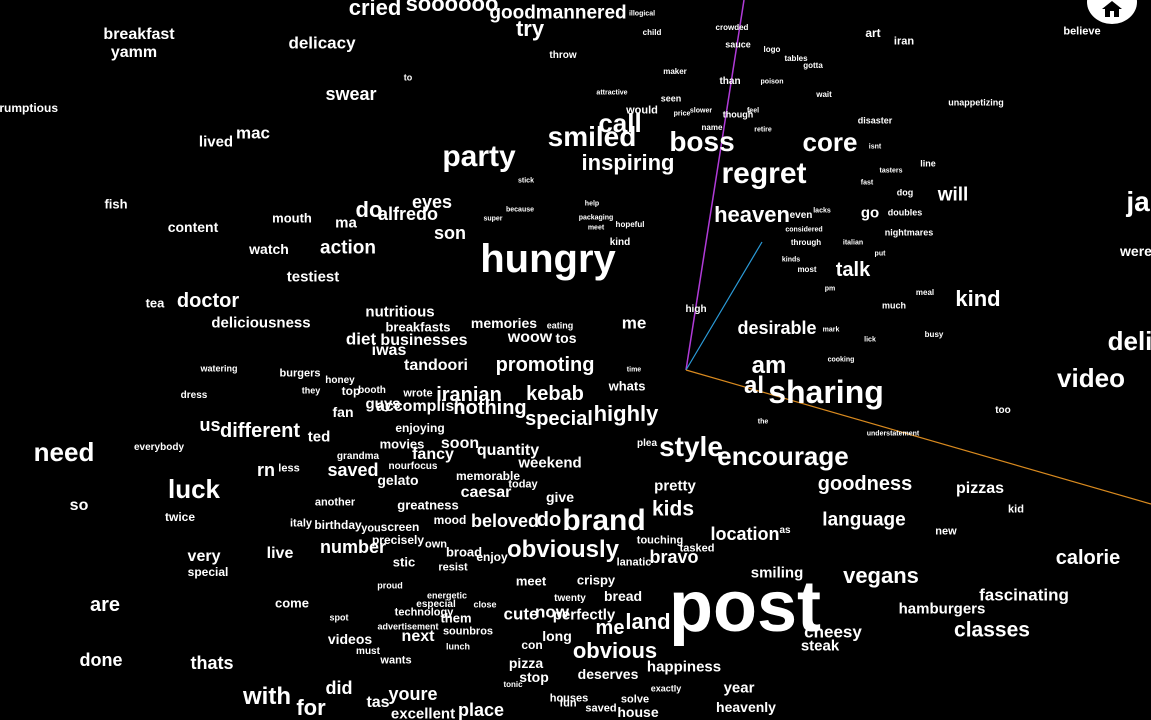 This screenshot has height=720, width=1151. Describe the element at coordinates (266, 470) in the screenshot. I see `word-label: rn` at that location.